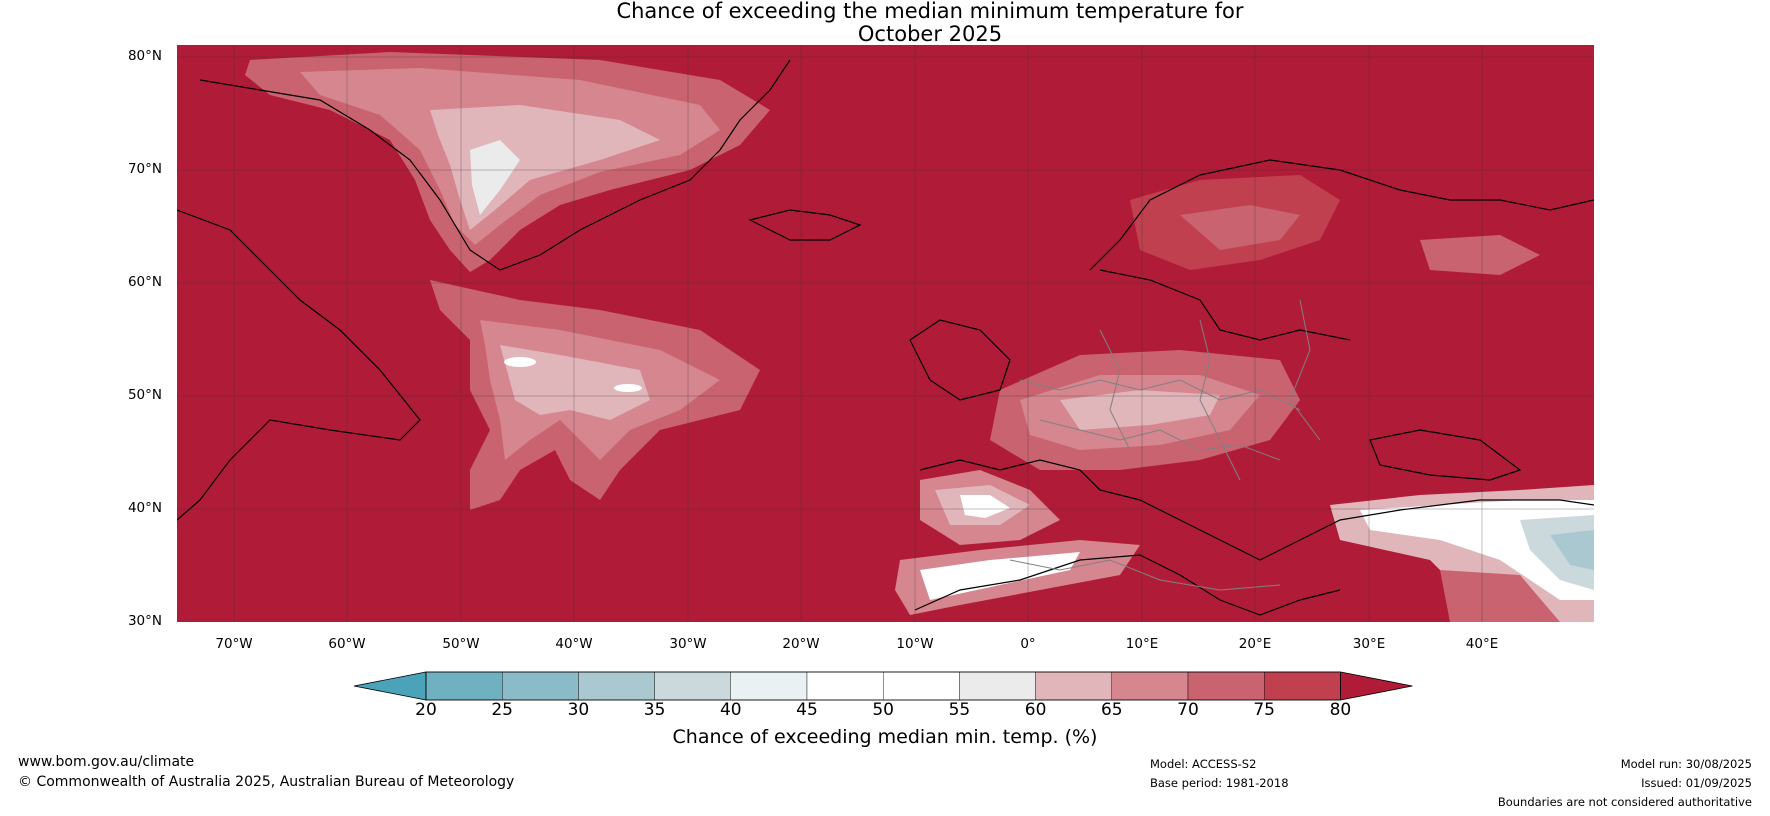 Image resolution: width=1770 pixels, height=816 pixels. What do you see at coordinates (959, 710) in the screenshot?
I see `colorbar-tick-label: 55` at bounding box center [959, 710].